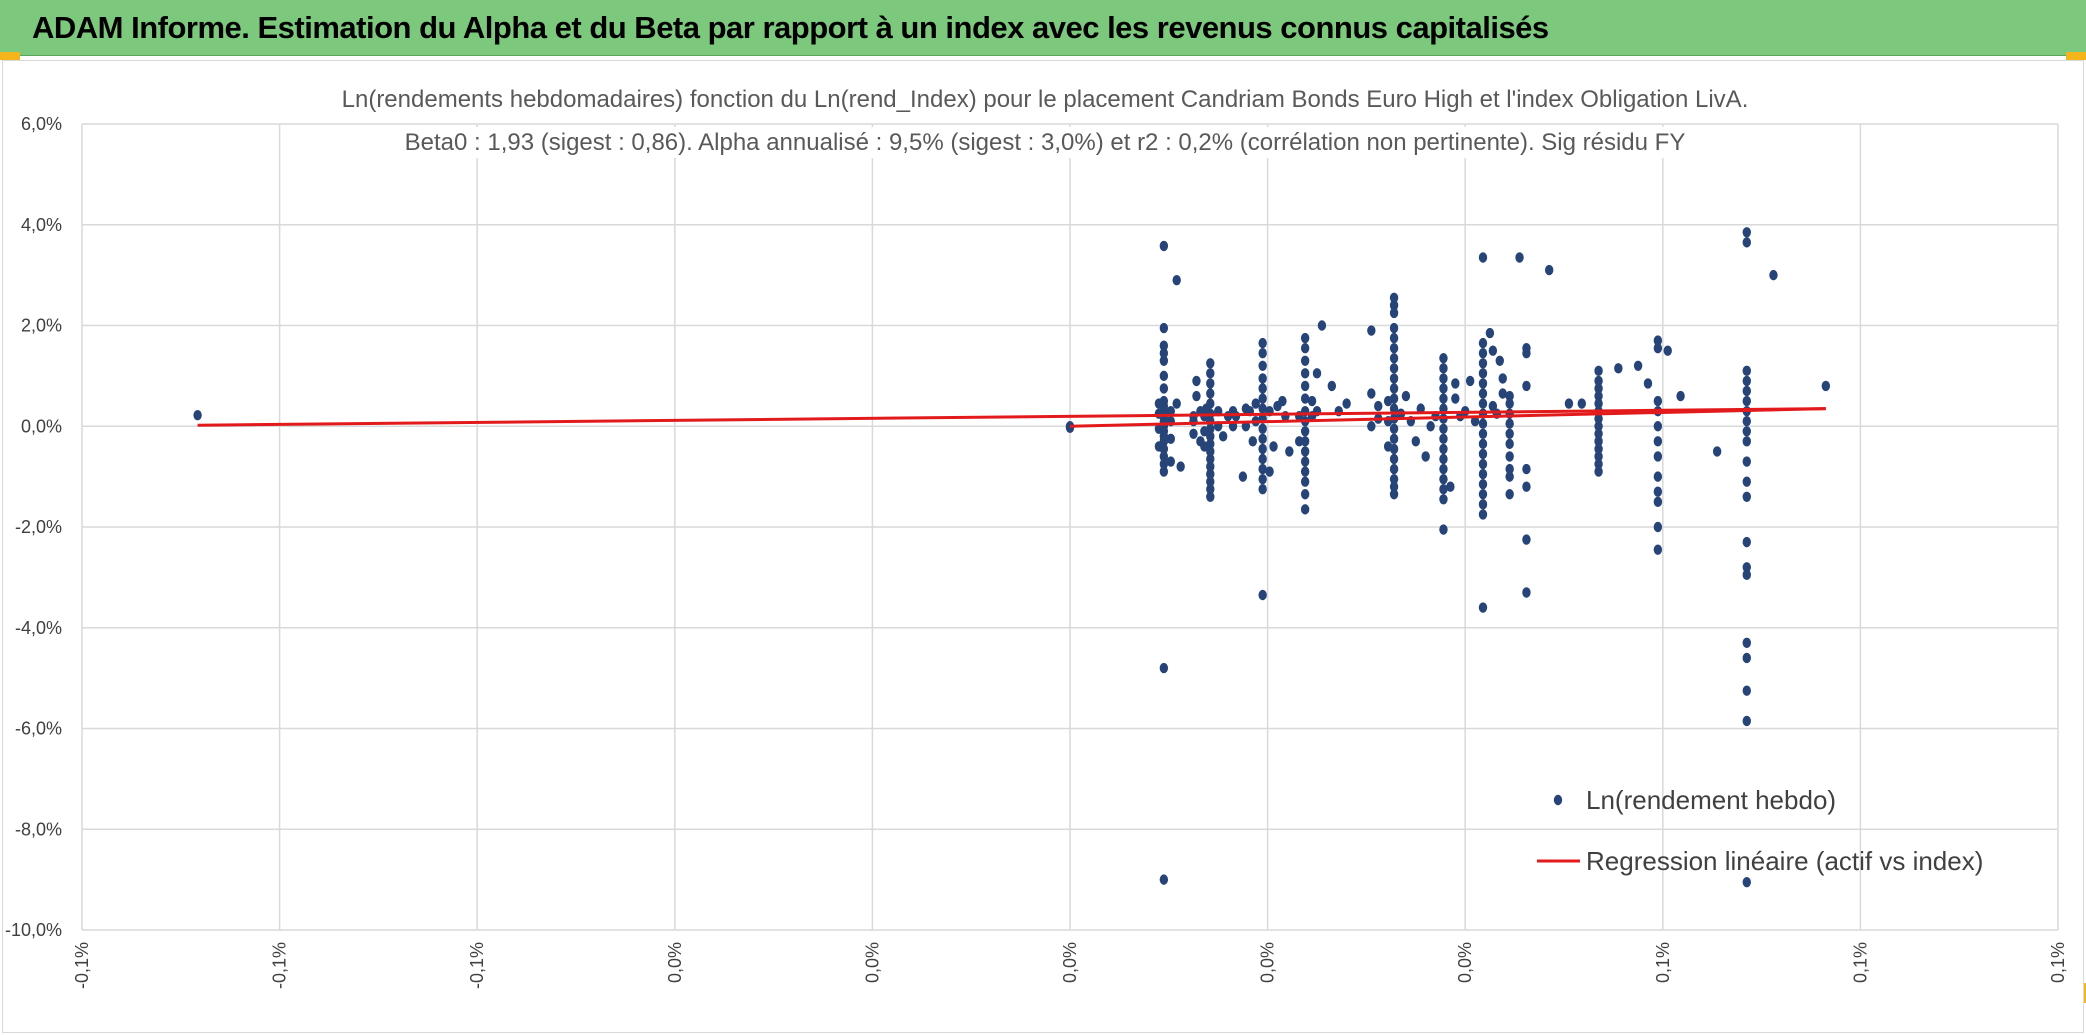 The height and width of the screenshot is (1035, 2086). Describe the element at coordinates (41, 225) in the screenshot. I see `y-tick-label: 4,0%` at that location.